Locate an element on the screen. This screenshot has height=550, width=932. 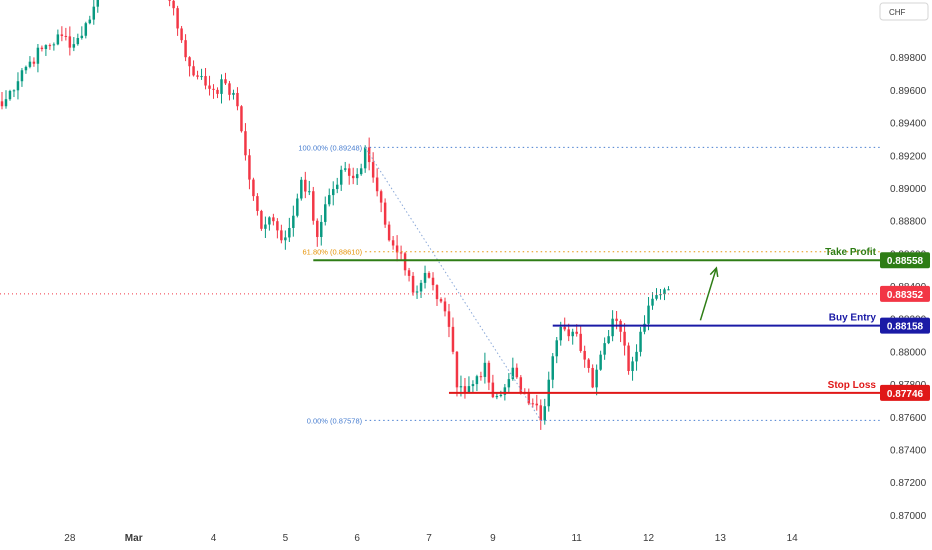
current-price-badge-label: 0.88352 is located at coordinates (905, 295).